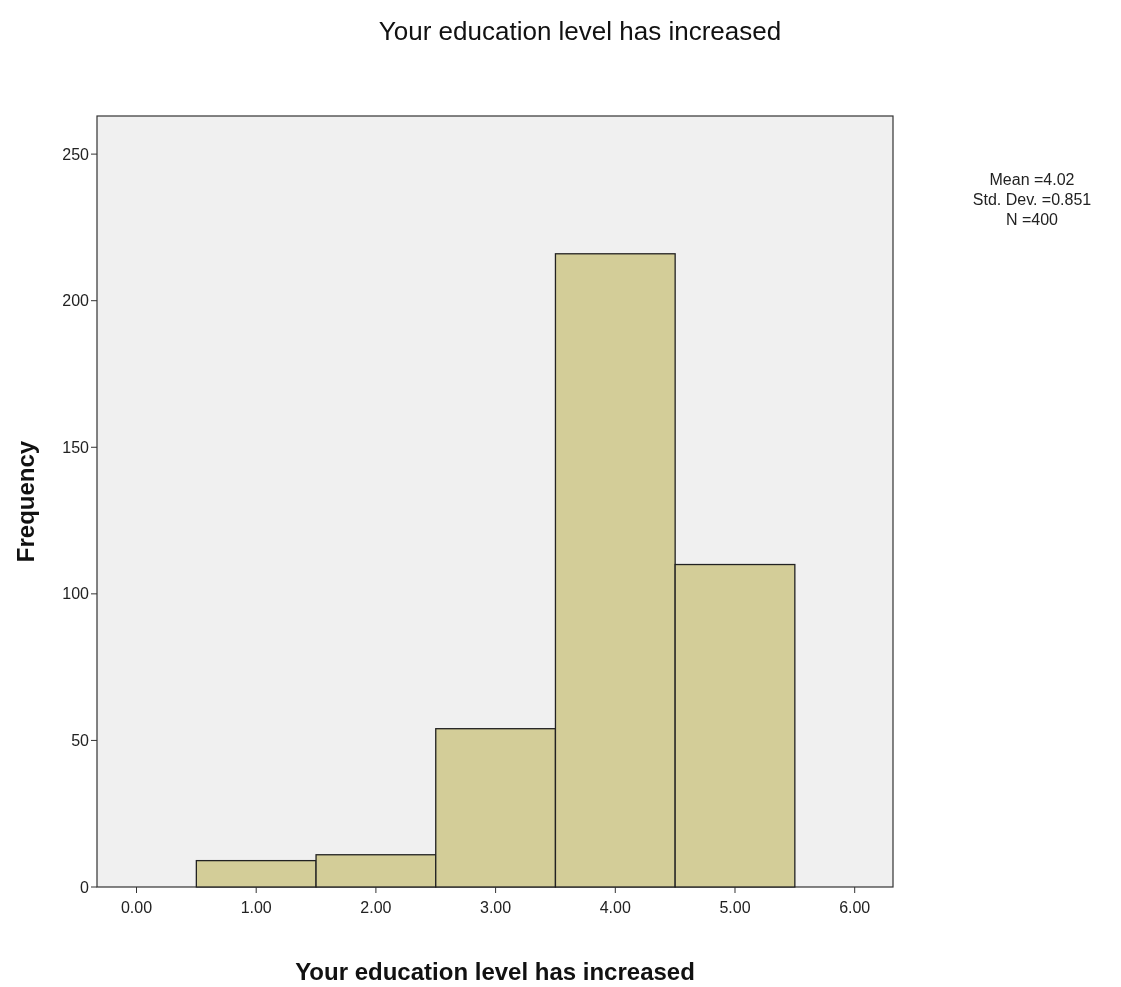  Describe the element at coordinates (25, 501) in the screenshot. I see `y-axis-title: Frequency` at that location.